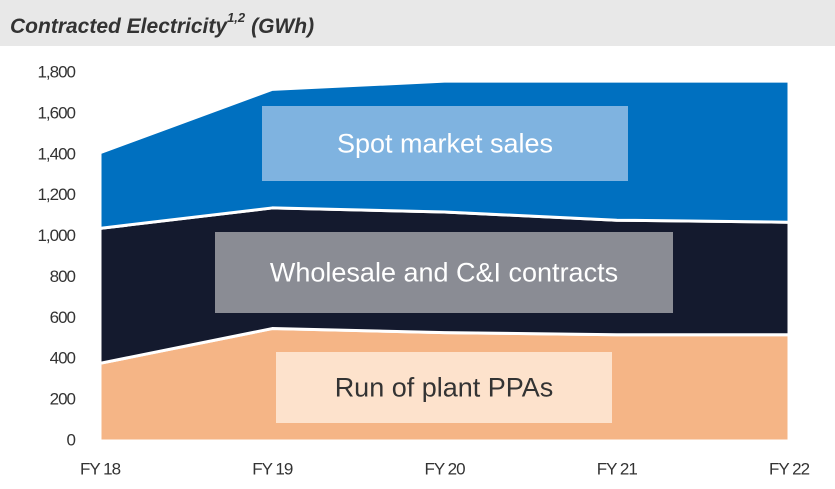  Describe the element at coordinates (71, 439) in the screenshot. I see `y-tick-label: 0` at that location.